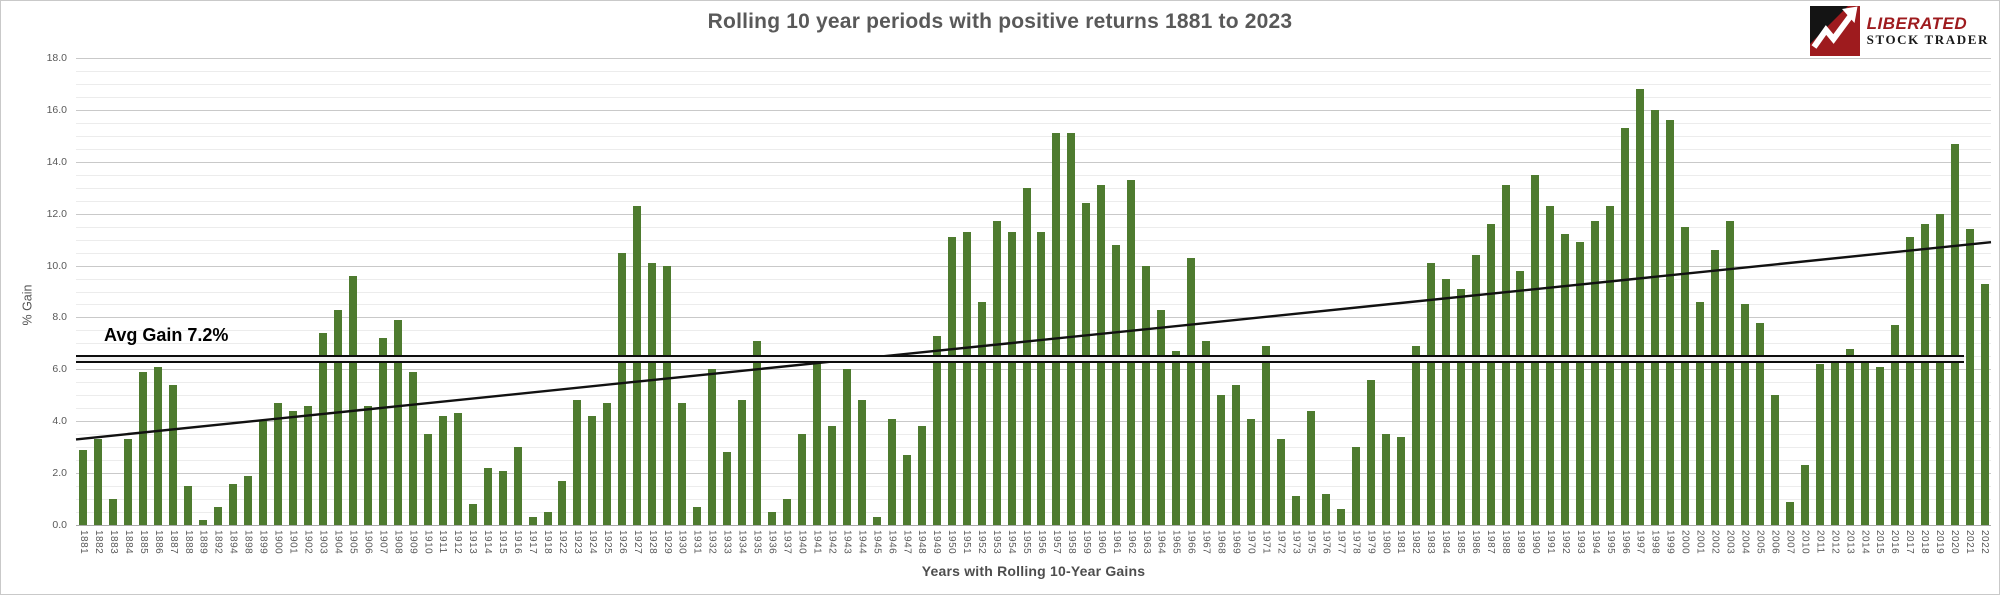 The width and height of the screenshot is (2000, 595). What do you see at coordinates (413, 542) in the screenshot?
I see `x-tick-label: 1909` at bounding box center [413, 542].